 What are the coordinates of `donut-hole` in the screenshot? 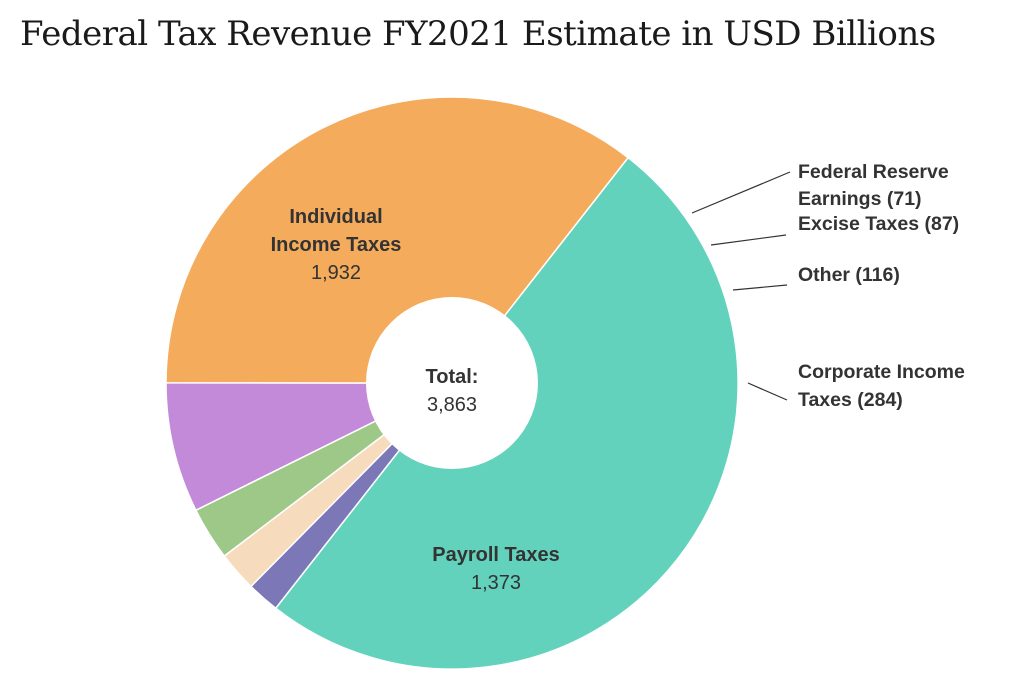 It's located at (452, 383).